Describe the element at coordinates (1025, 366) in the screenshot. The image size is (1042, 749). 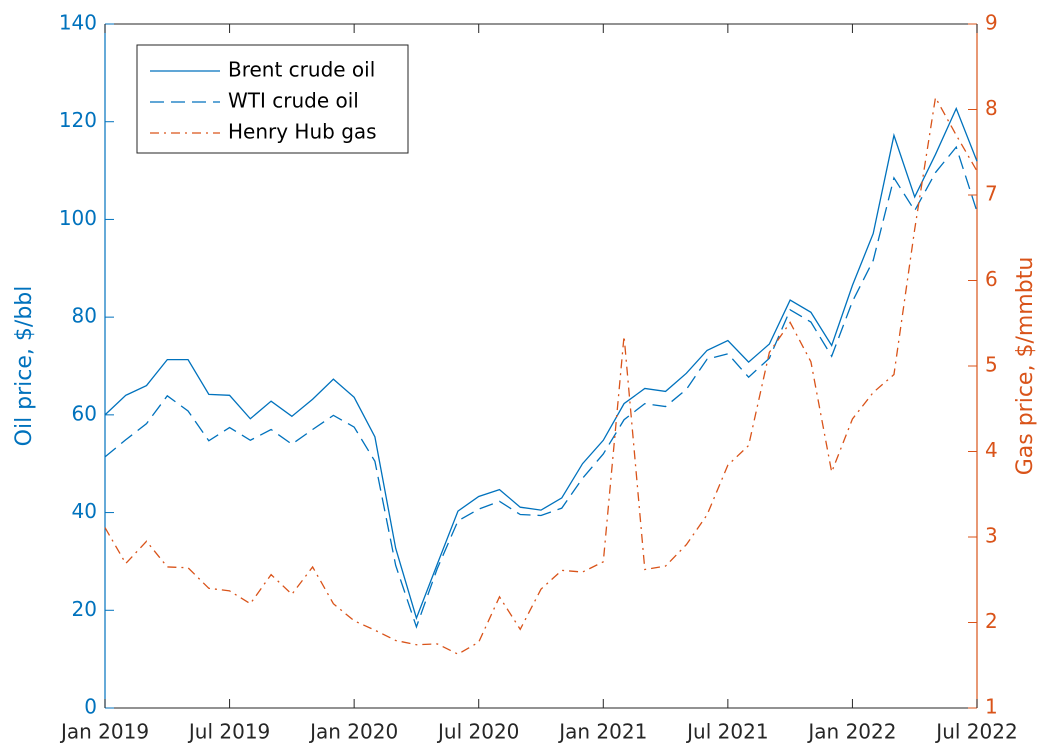
I see `y2-axis-label: Gas price, $/mmbtu` at that location.